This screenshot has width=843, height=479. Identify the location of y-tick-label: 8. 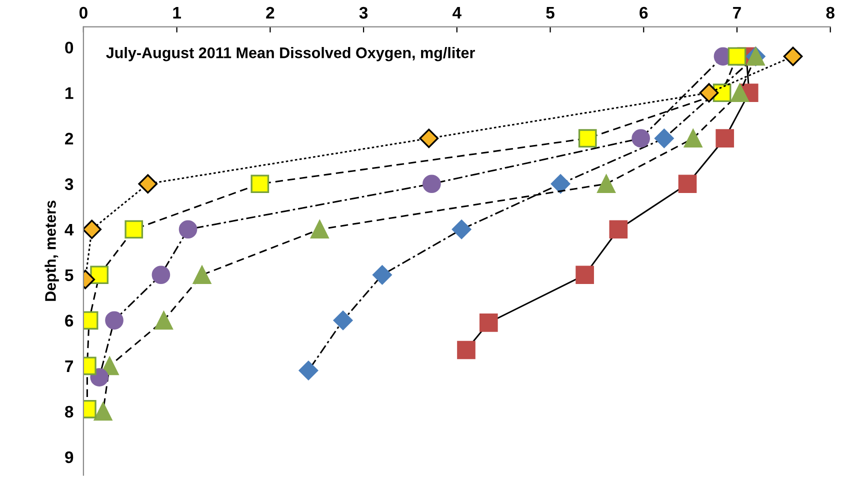
(69, 412).